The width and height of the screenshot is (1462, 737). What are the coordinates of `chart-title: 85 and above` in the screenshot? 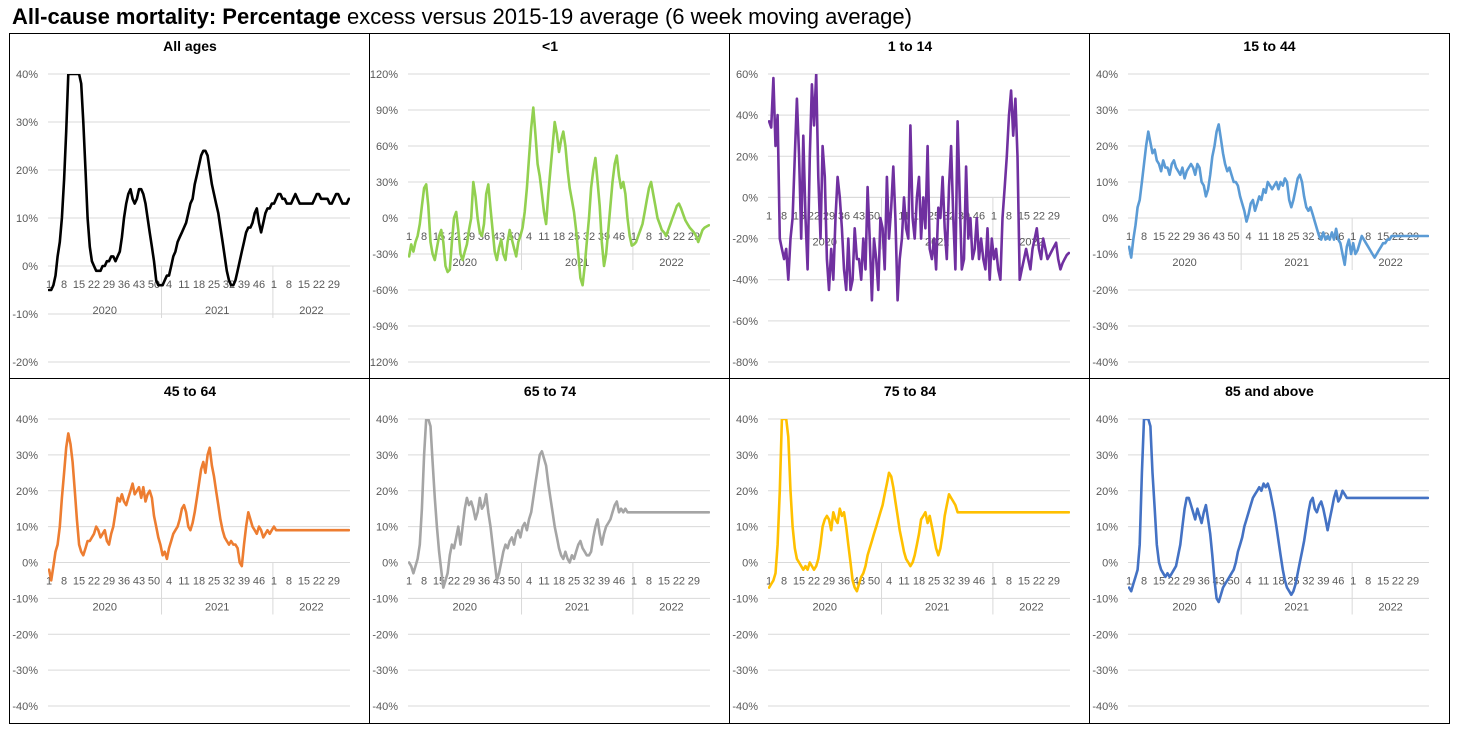 It's located at (1269, 391).